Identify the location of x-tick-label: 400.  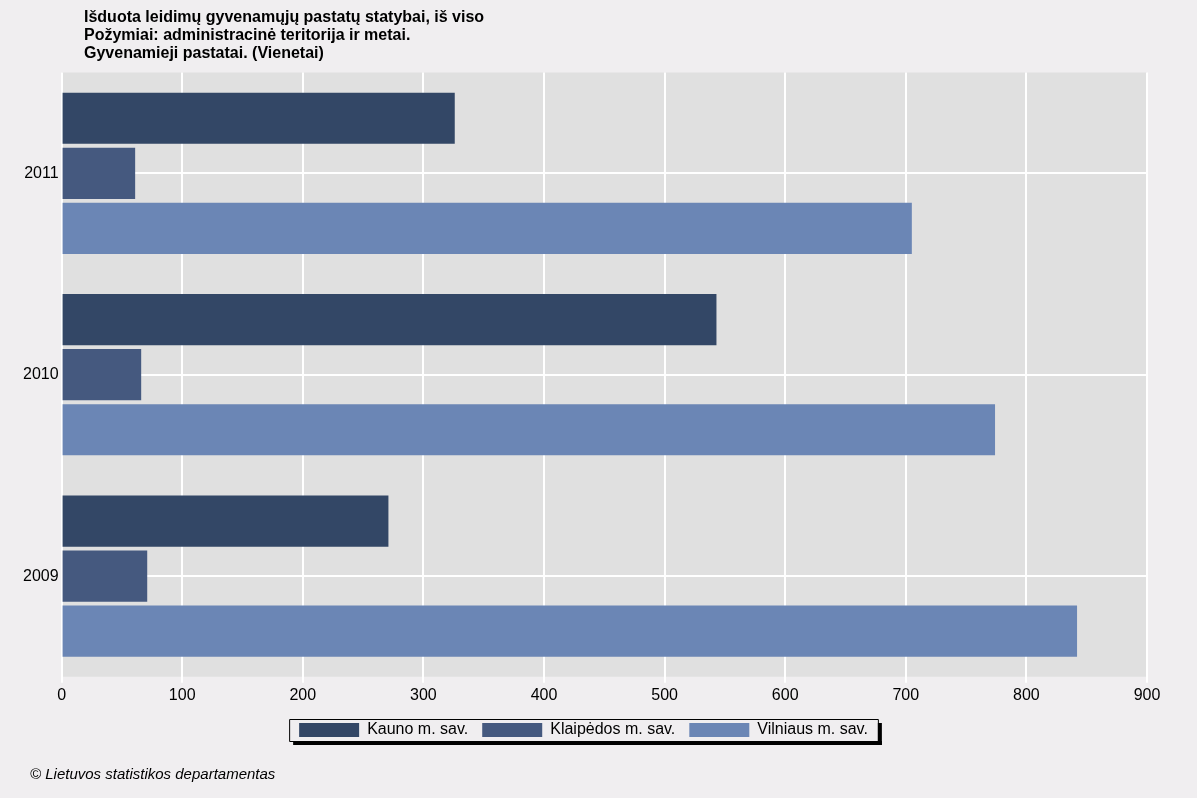
(544, 694).